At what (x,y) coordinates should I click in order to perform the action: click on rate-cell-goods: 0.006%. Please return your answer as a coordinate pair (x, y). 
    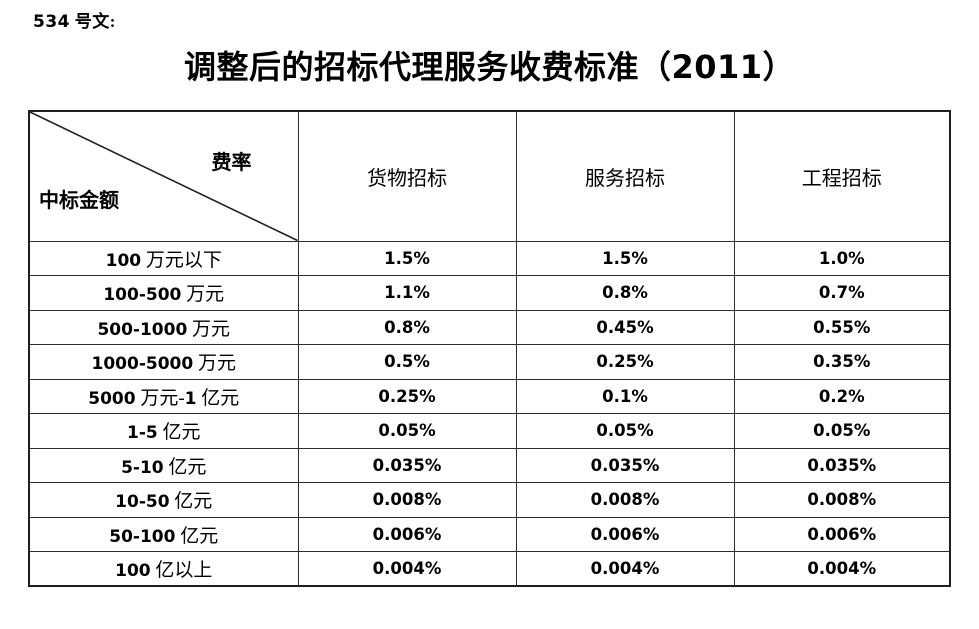
    Looking at the image, I should click on (407, 534).